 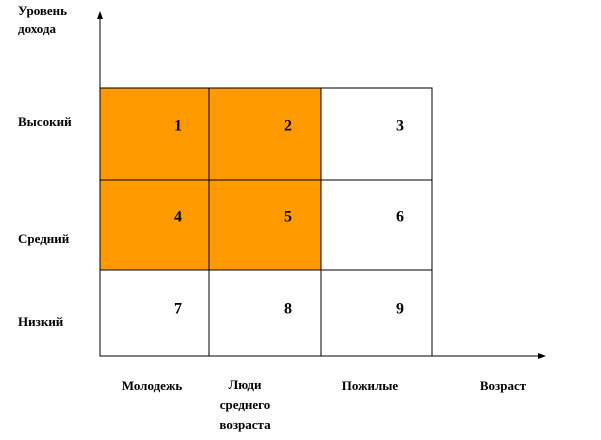 What do you see at coordinates (42, 10) in the screenshot?
I see `y-axis-title: Уровень` at bounding box center [42, 10].